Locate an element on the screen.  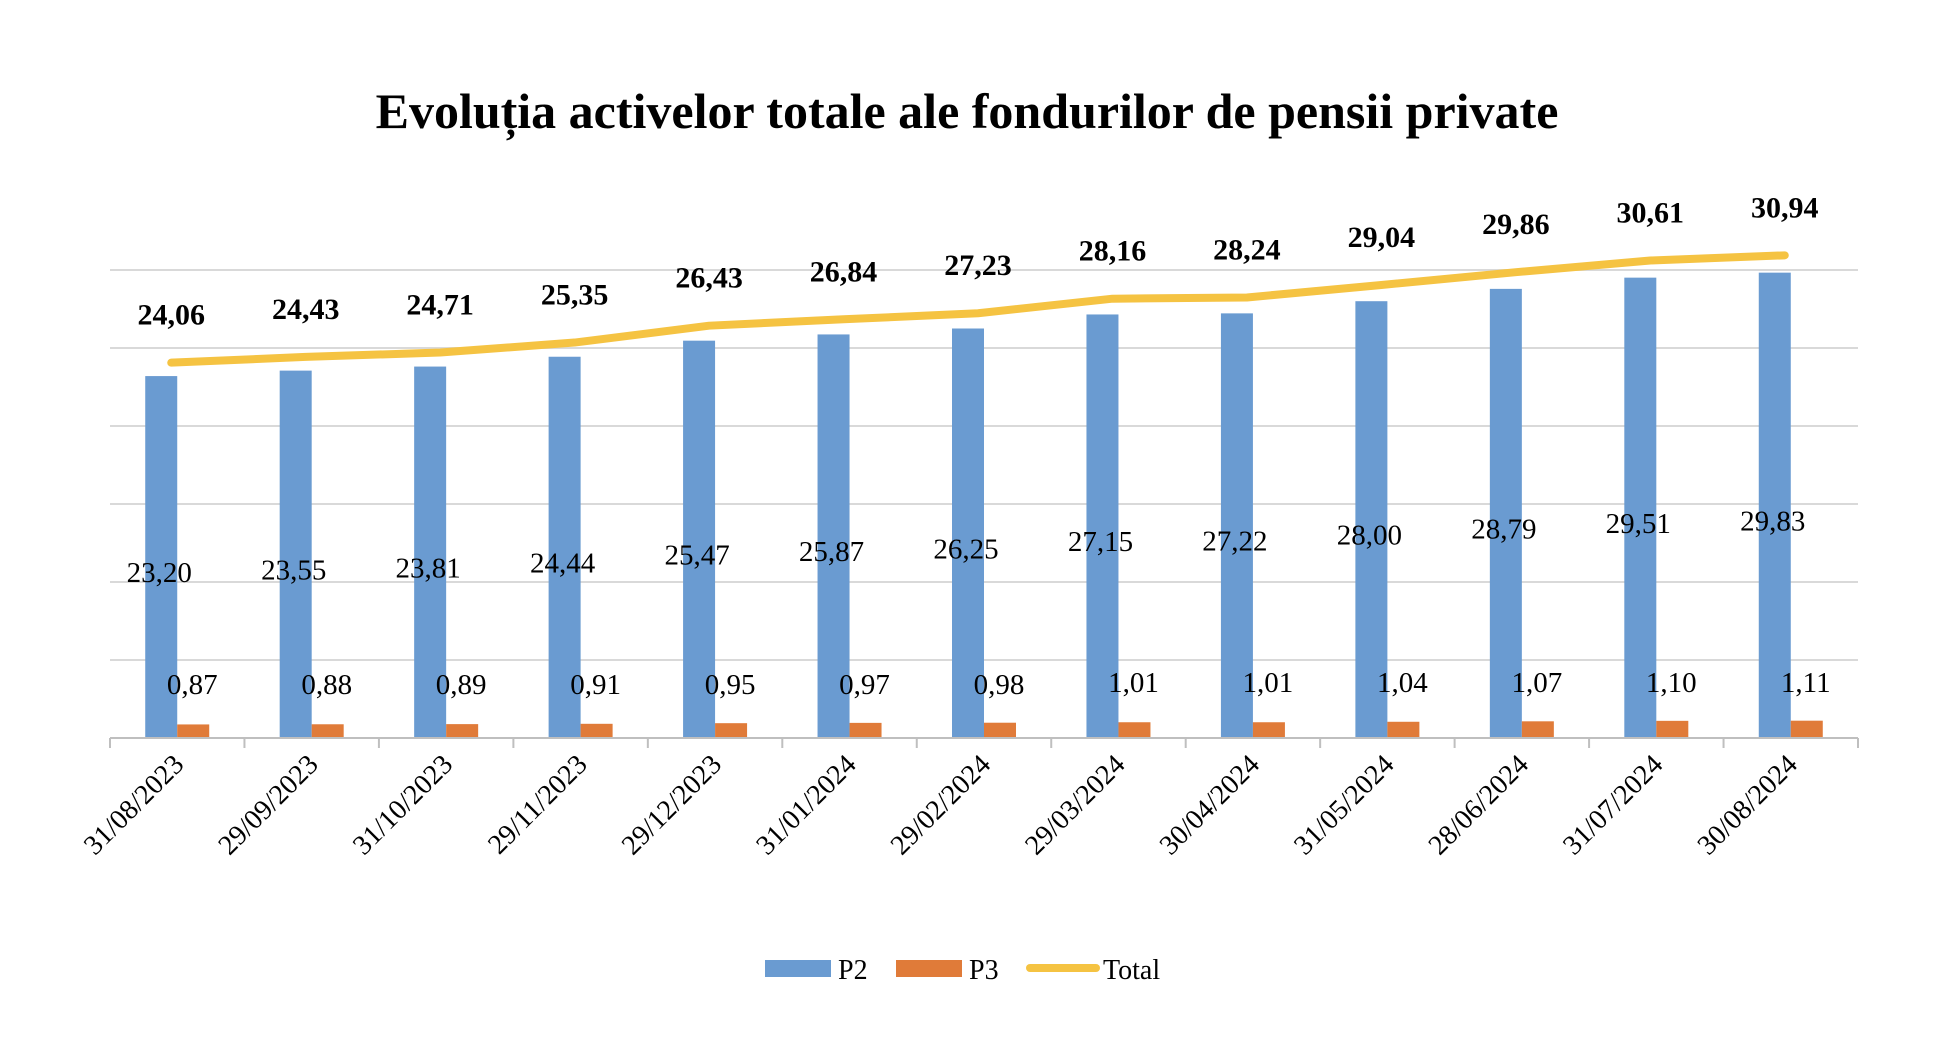
data-label-p3: 0,89 is located at coordinates (461, 685).